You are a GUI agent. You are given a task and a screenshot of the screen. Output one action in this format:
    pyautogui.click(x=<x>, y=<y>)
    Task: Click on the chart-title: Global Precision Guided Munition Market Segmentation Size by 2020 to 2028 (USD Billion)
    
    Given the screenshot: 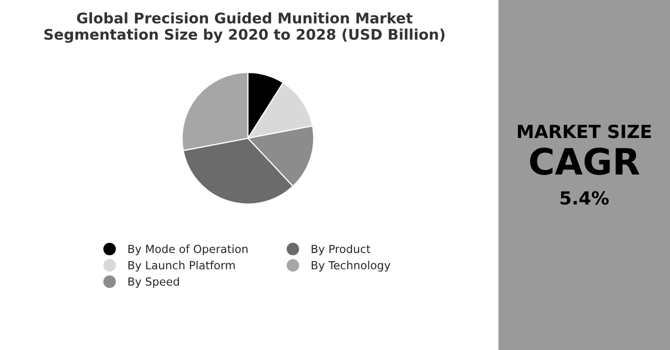 What is the action you would take?
    pyautogui.click(x=244, y=27)
    